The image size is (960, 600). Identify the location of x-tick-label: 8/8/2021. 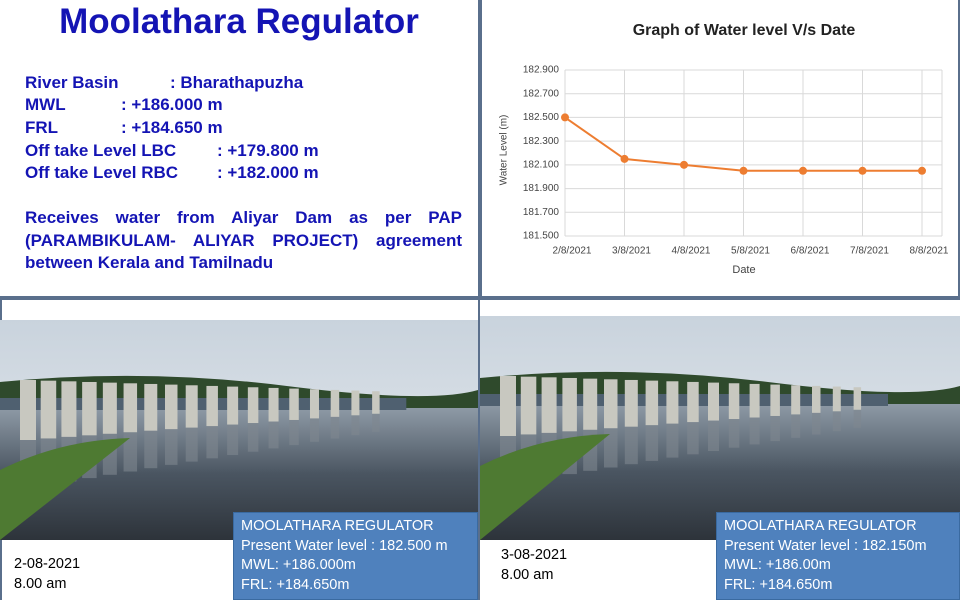
(929, 251).